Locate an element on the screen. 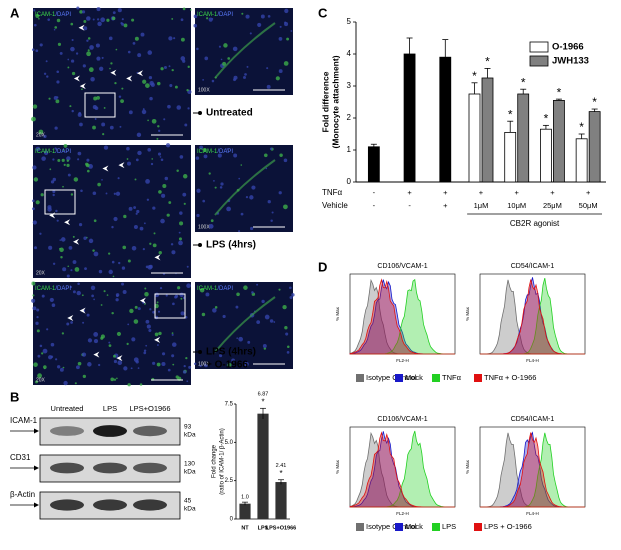 The height and width of the screenshot is (550, 621). treatment-value: + is located at coordinates (481, 192).